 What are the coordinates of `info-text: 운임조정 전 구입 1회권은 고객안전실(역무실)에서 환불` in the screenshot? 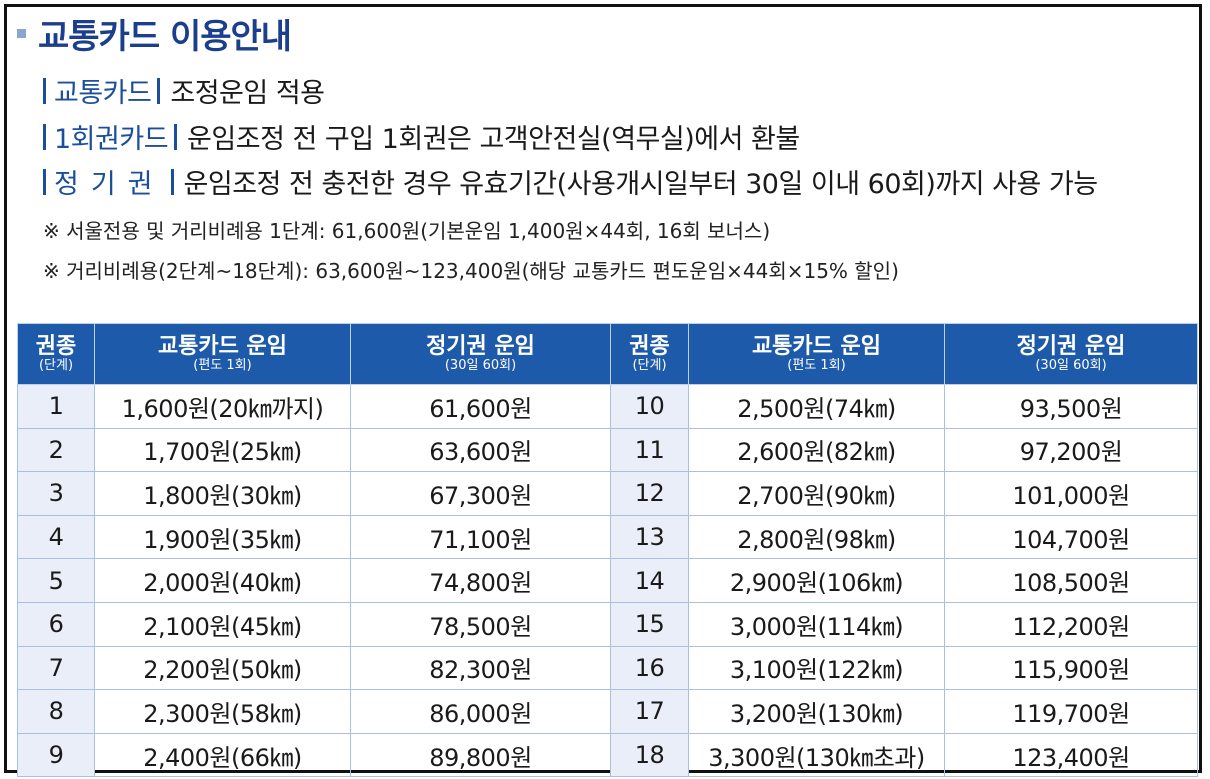 It's located at (493, 139).